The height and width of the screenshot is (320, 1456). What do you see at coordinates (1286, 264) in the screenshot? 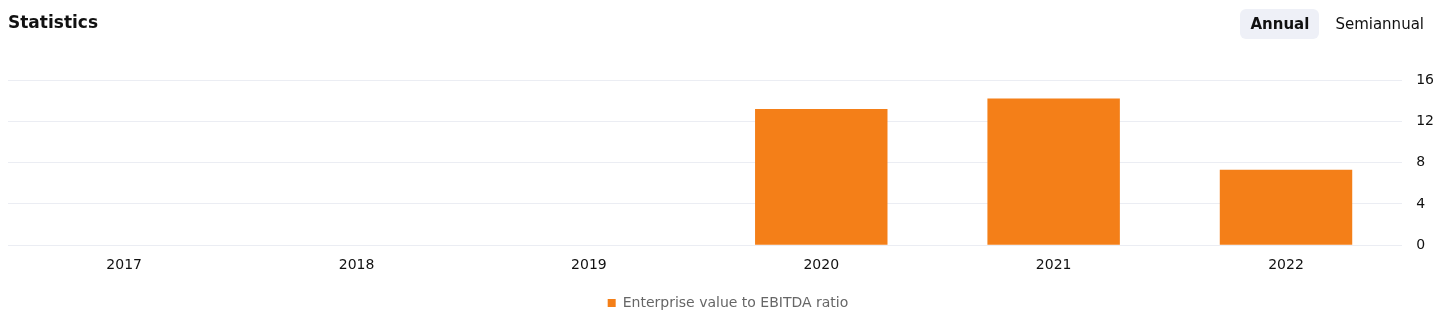
I see `x-tick-label: 2022` at bounding box center [1286, 264].